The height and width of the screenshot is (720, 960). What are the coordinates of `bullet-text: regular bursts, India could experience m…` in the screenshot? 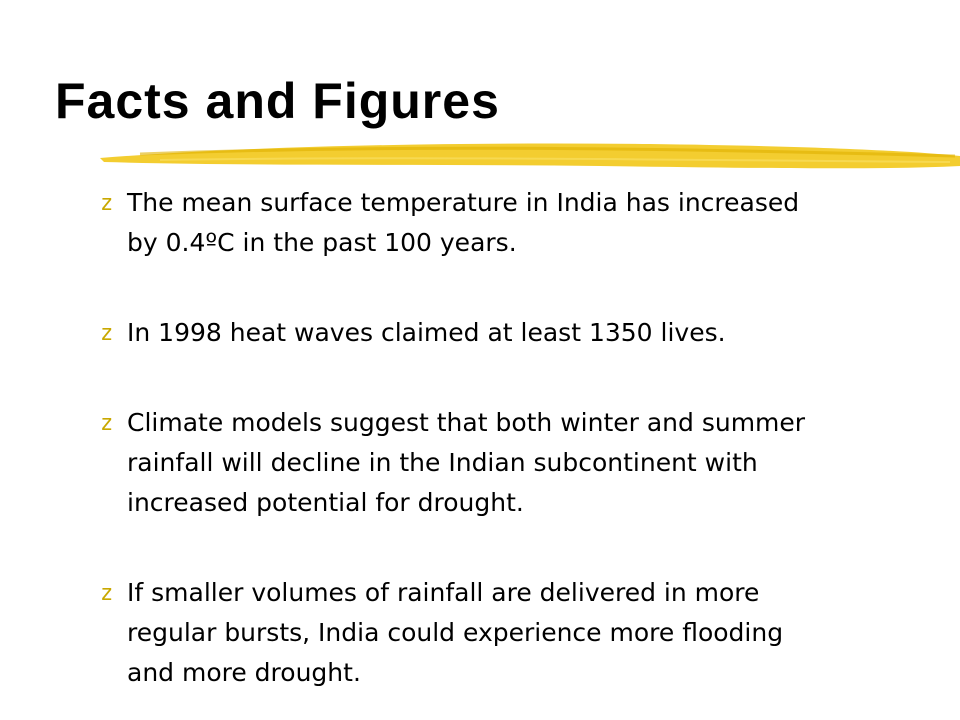 It's located at (455, 632).